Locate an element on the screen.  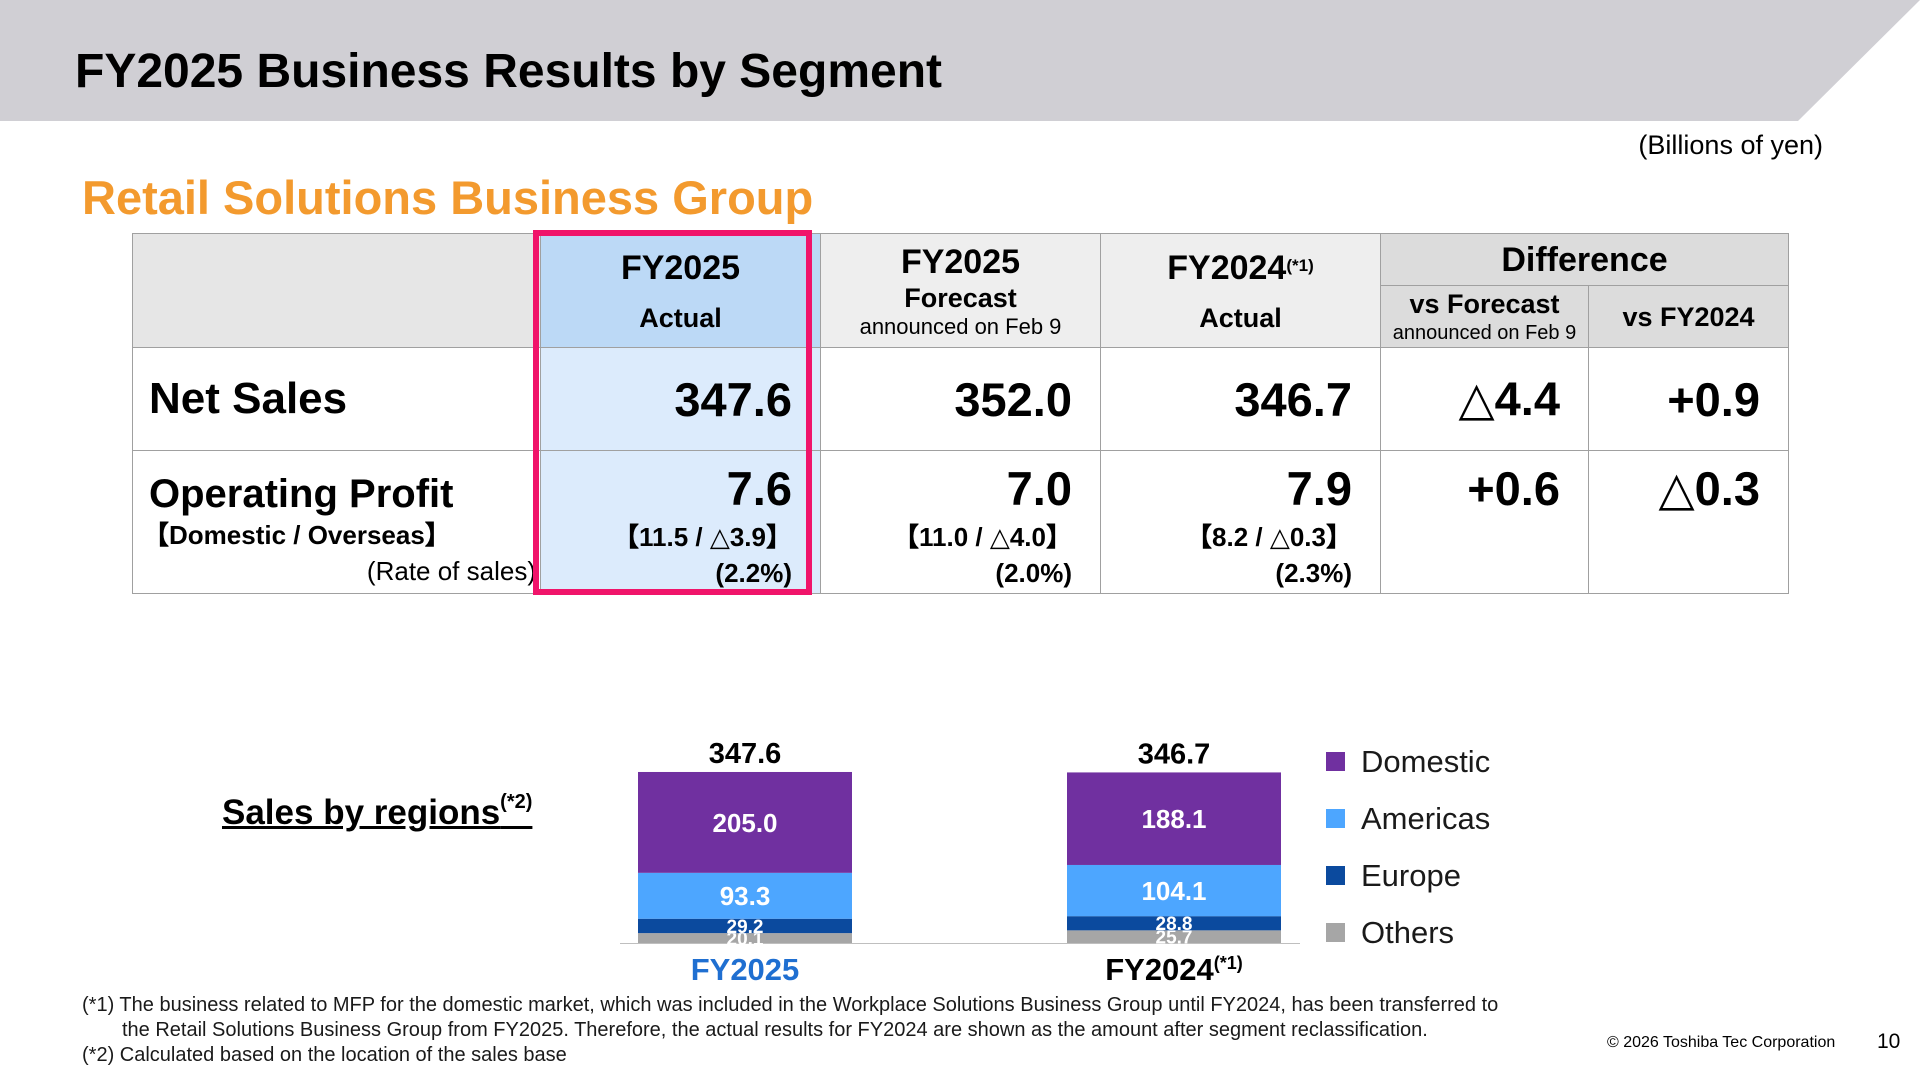
op-diff-vs-forecast: +0.6 is located at coordinates (1484, 522).